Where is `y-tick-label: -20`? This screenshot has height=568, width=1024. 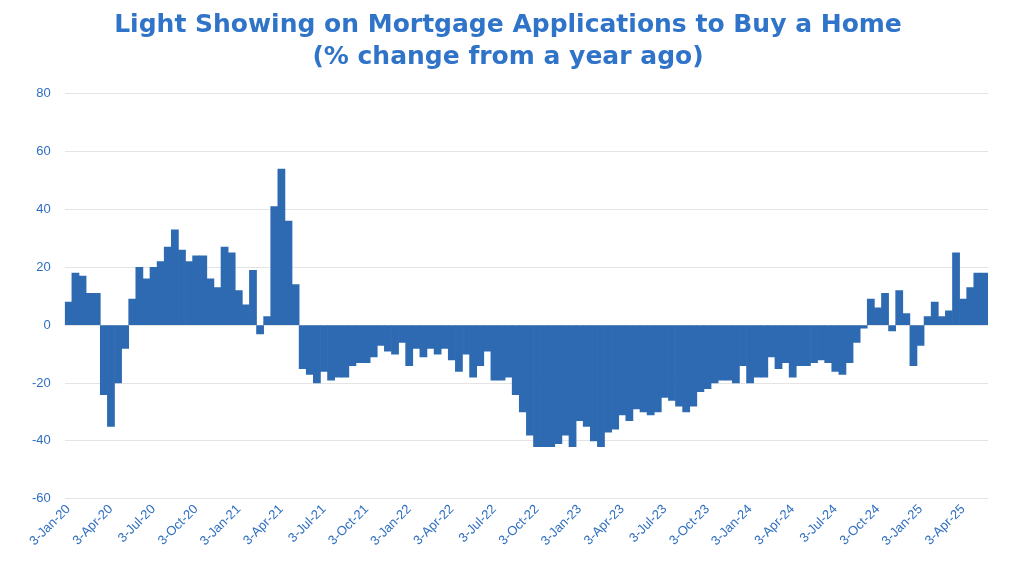
y-tick-label: -20 is located at coordinates (41, 382).